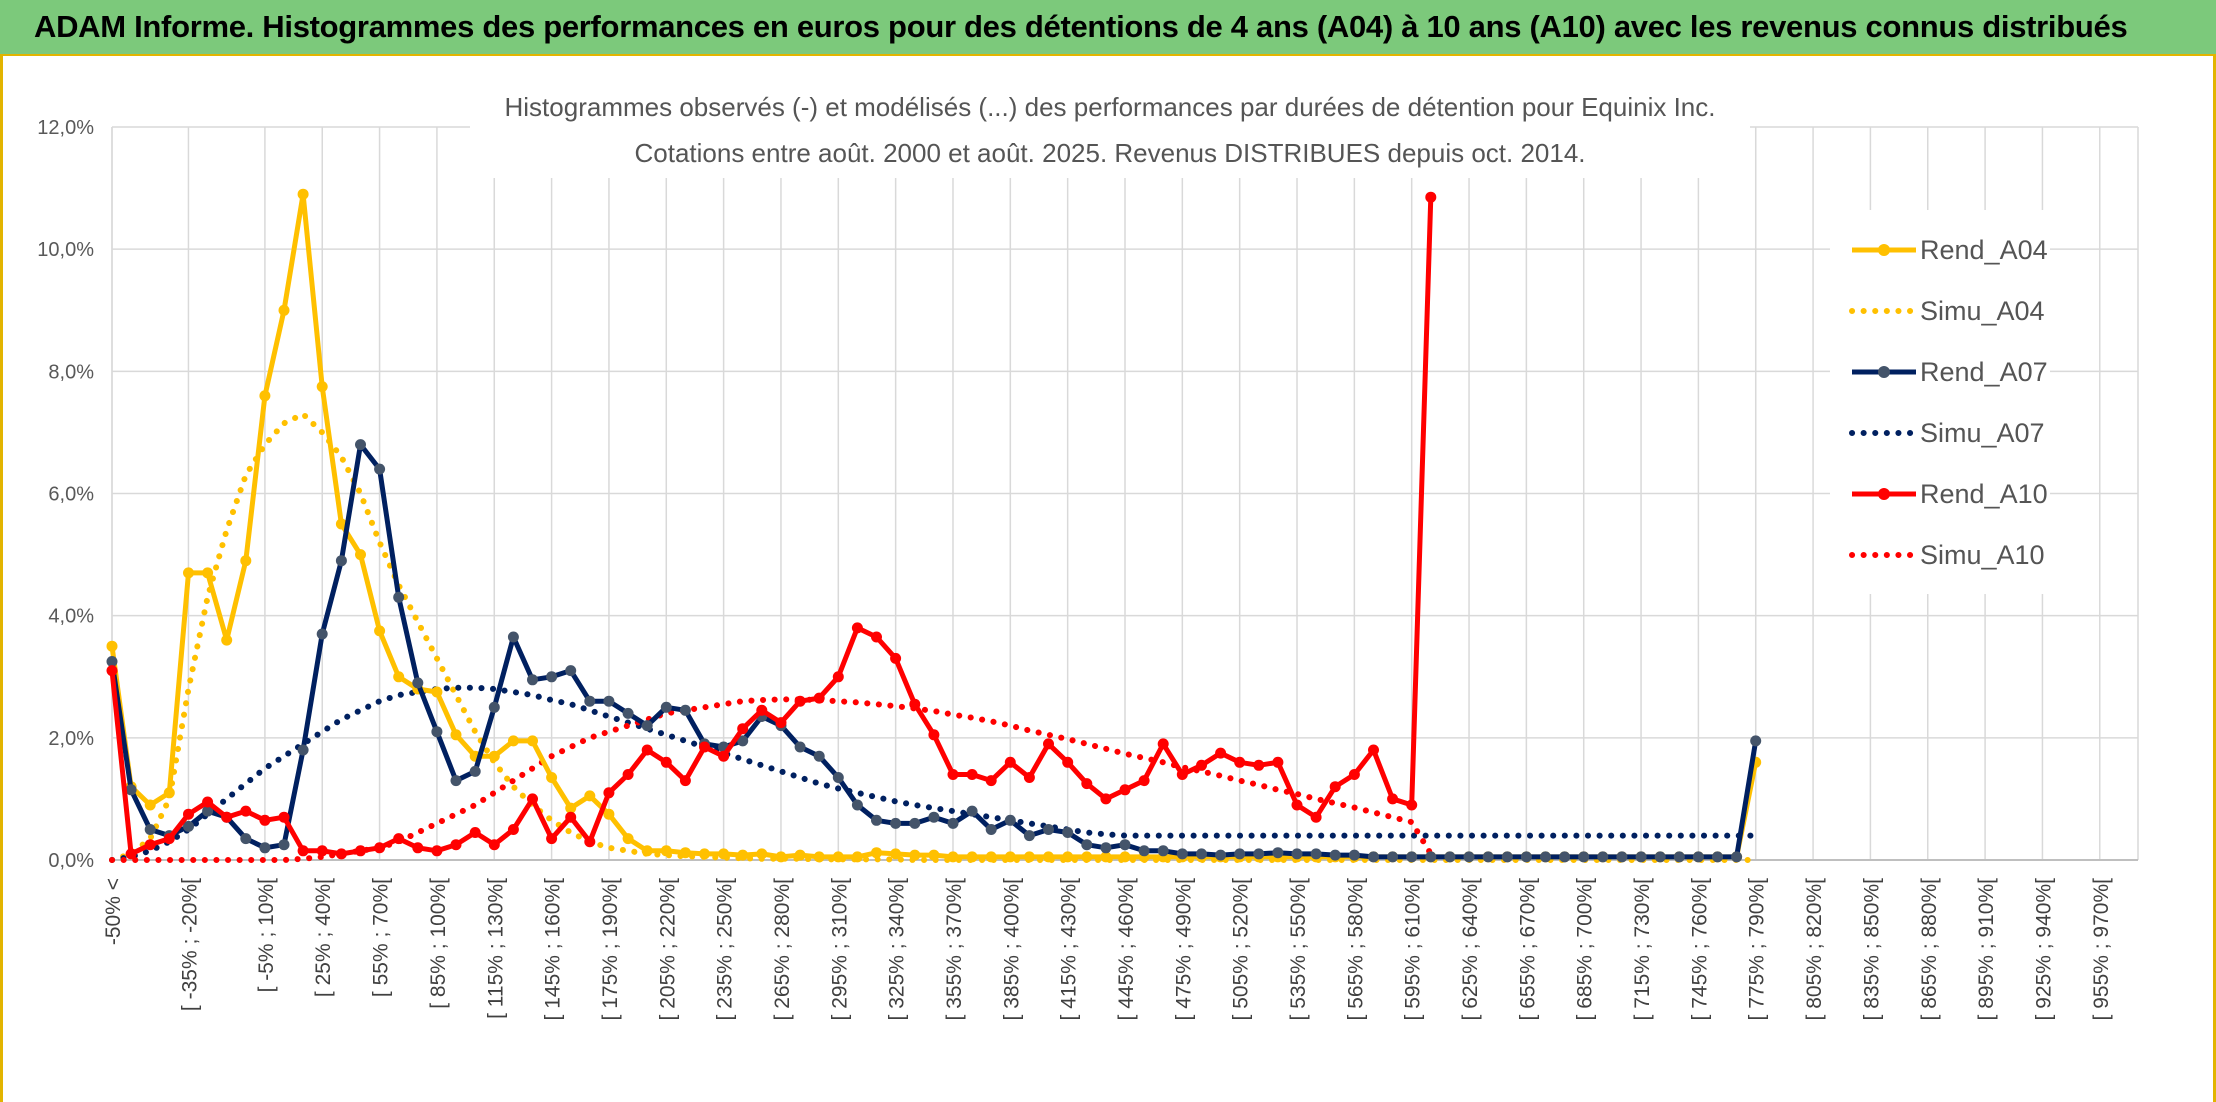 The width and height of the screenshot is (2216, 1102). I want to click on x-tick-label: [ 115% ; 130%[, so click(495, 948).